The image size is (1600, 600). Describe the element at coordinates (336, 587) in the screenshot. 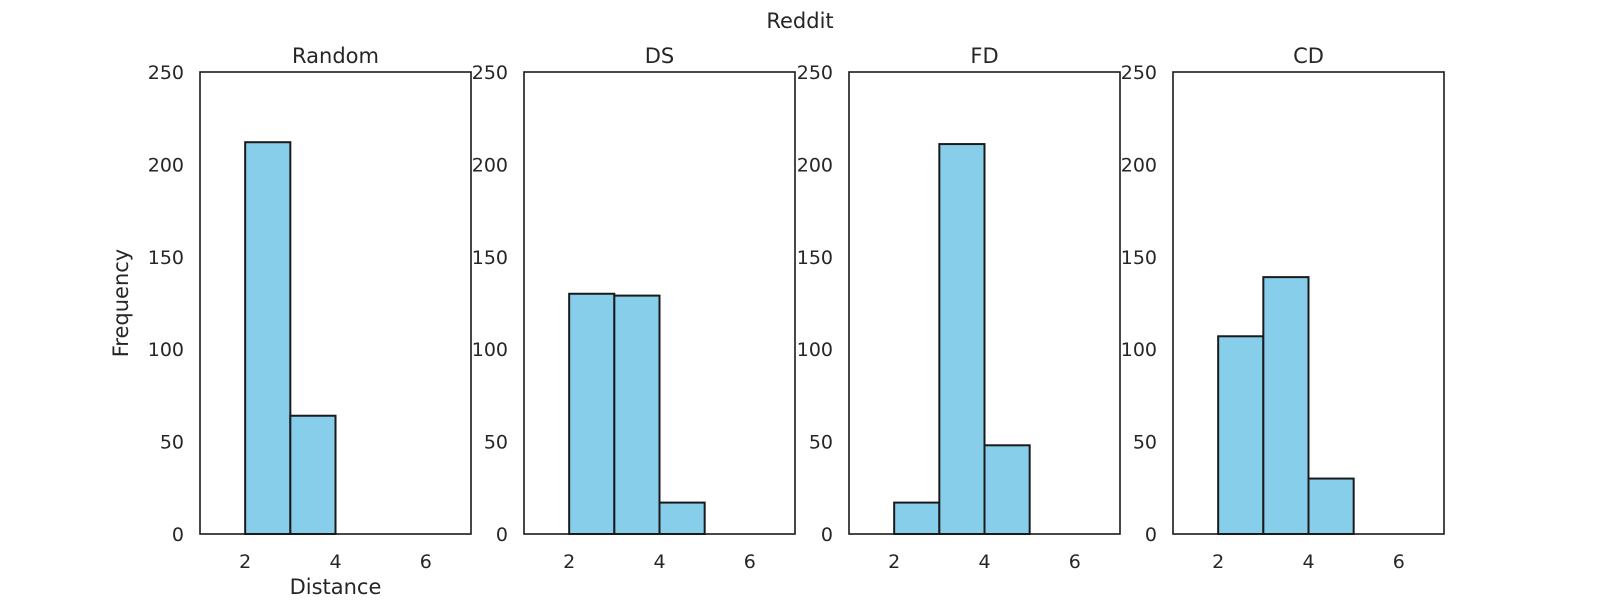

I see `x-axis-label: Distance` at that location.